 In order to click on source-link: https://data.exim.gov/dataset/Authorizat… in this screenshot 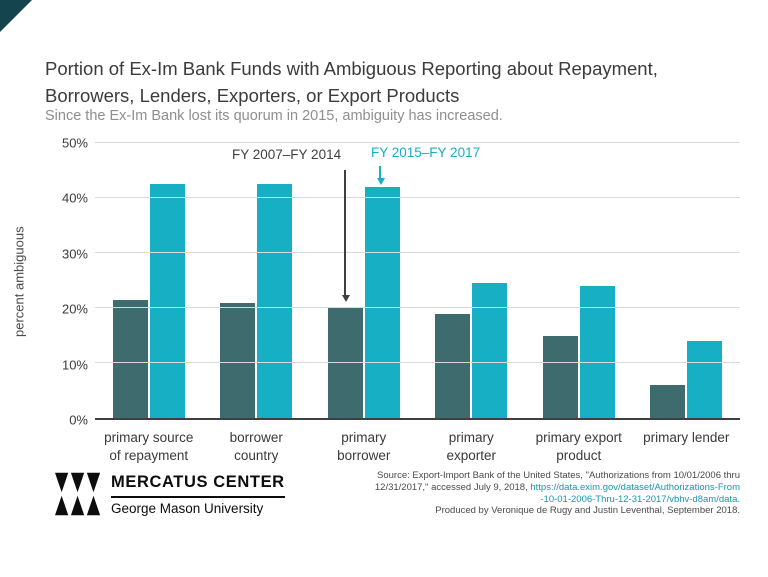, I will do `click(635, 487)`.